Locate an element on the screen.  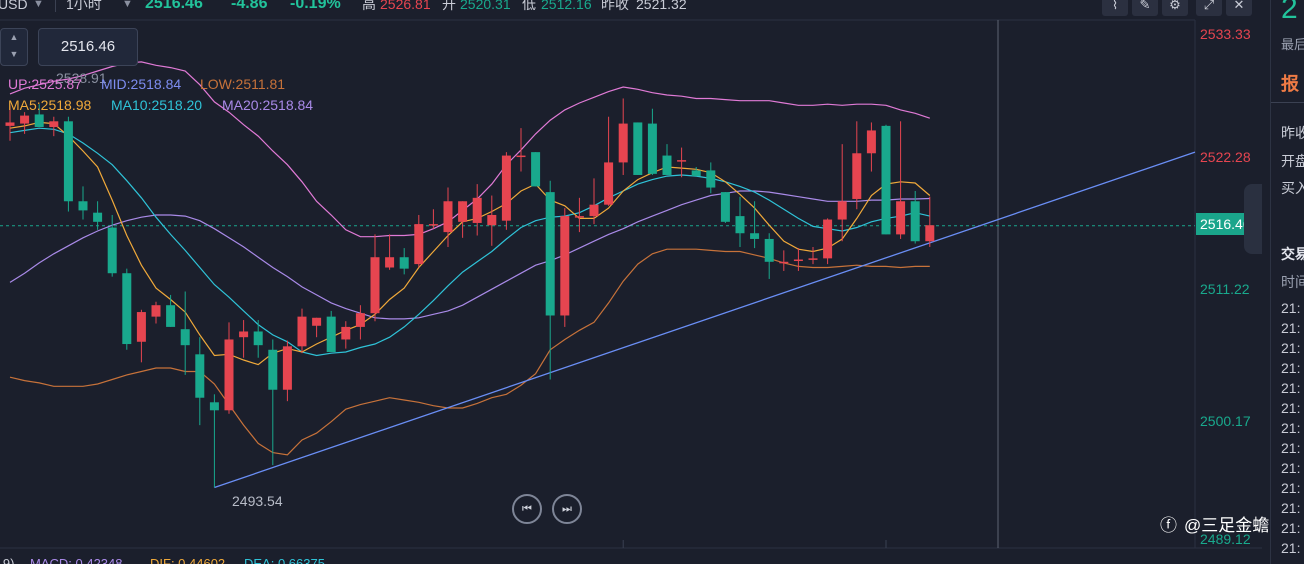
symbol-dropdown-icon: ▼ is located at coordinates (38, 5).